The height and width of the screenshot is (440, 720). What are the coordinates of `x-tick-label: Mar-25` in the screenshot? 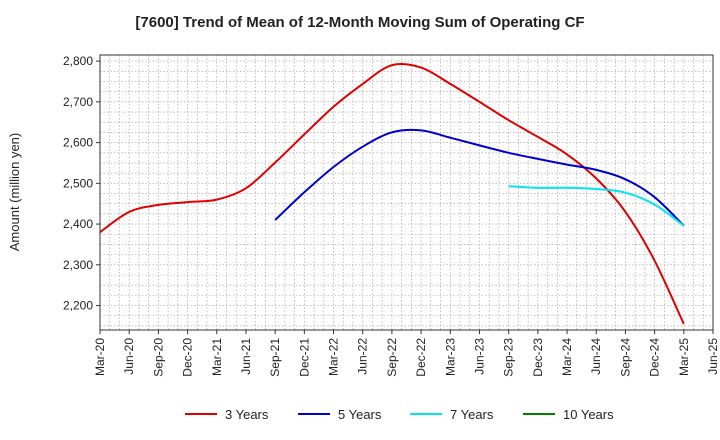 It's located at (684, 357).